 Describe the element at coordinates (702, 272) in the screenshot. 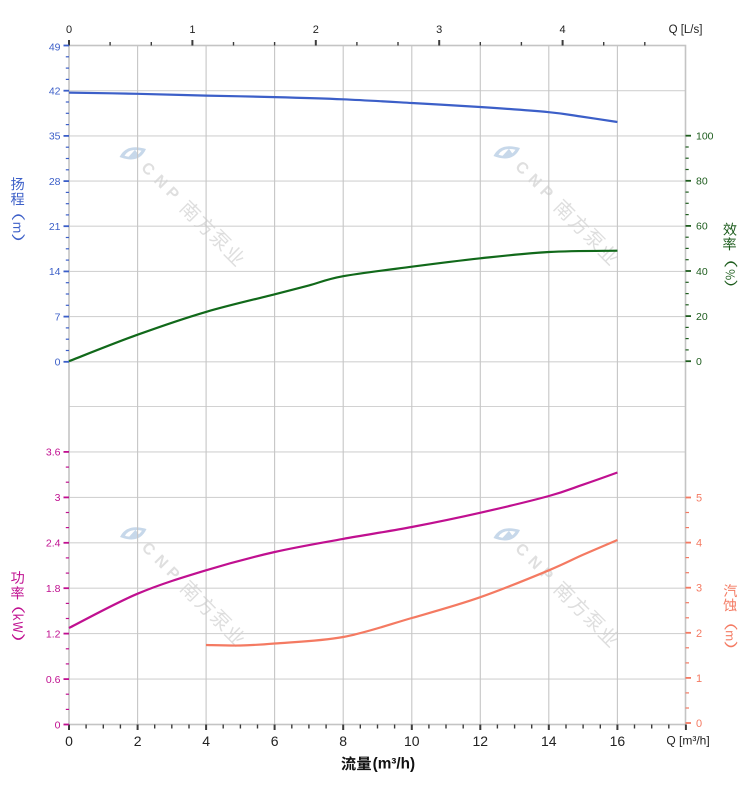

I see `svg-text: 40` at that location.